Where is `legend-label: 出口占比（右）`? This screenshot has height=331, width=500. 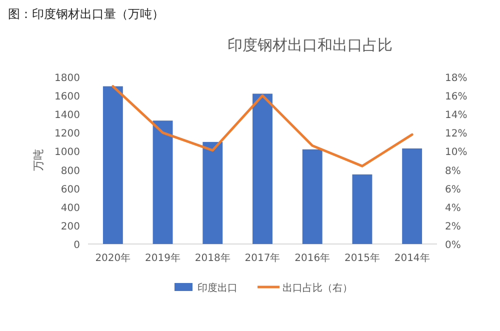 legend-label: 出口占比（右） is located at coordinates (317, 288).